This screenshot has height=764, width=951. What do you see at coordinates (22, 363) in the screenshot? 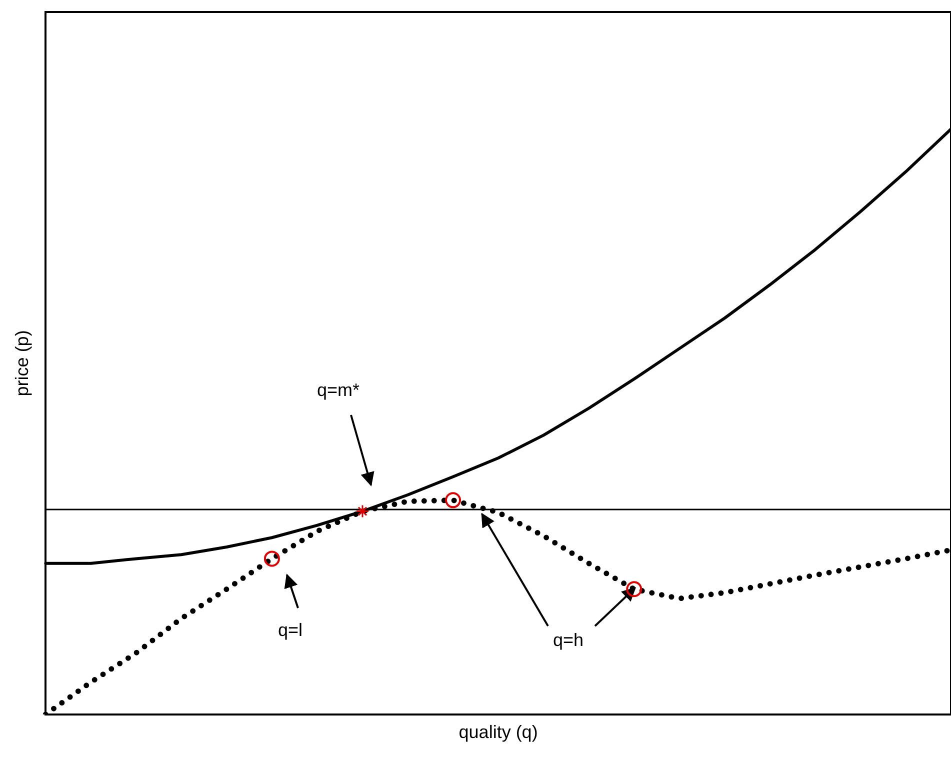
I see `y-axis-title: price (p)` at bounding box center [22, 363].